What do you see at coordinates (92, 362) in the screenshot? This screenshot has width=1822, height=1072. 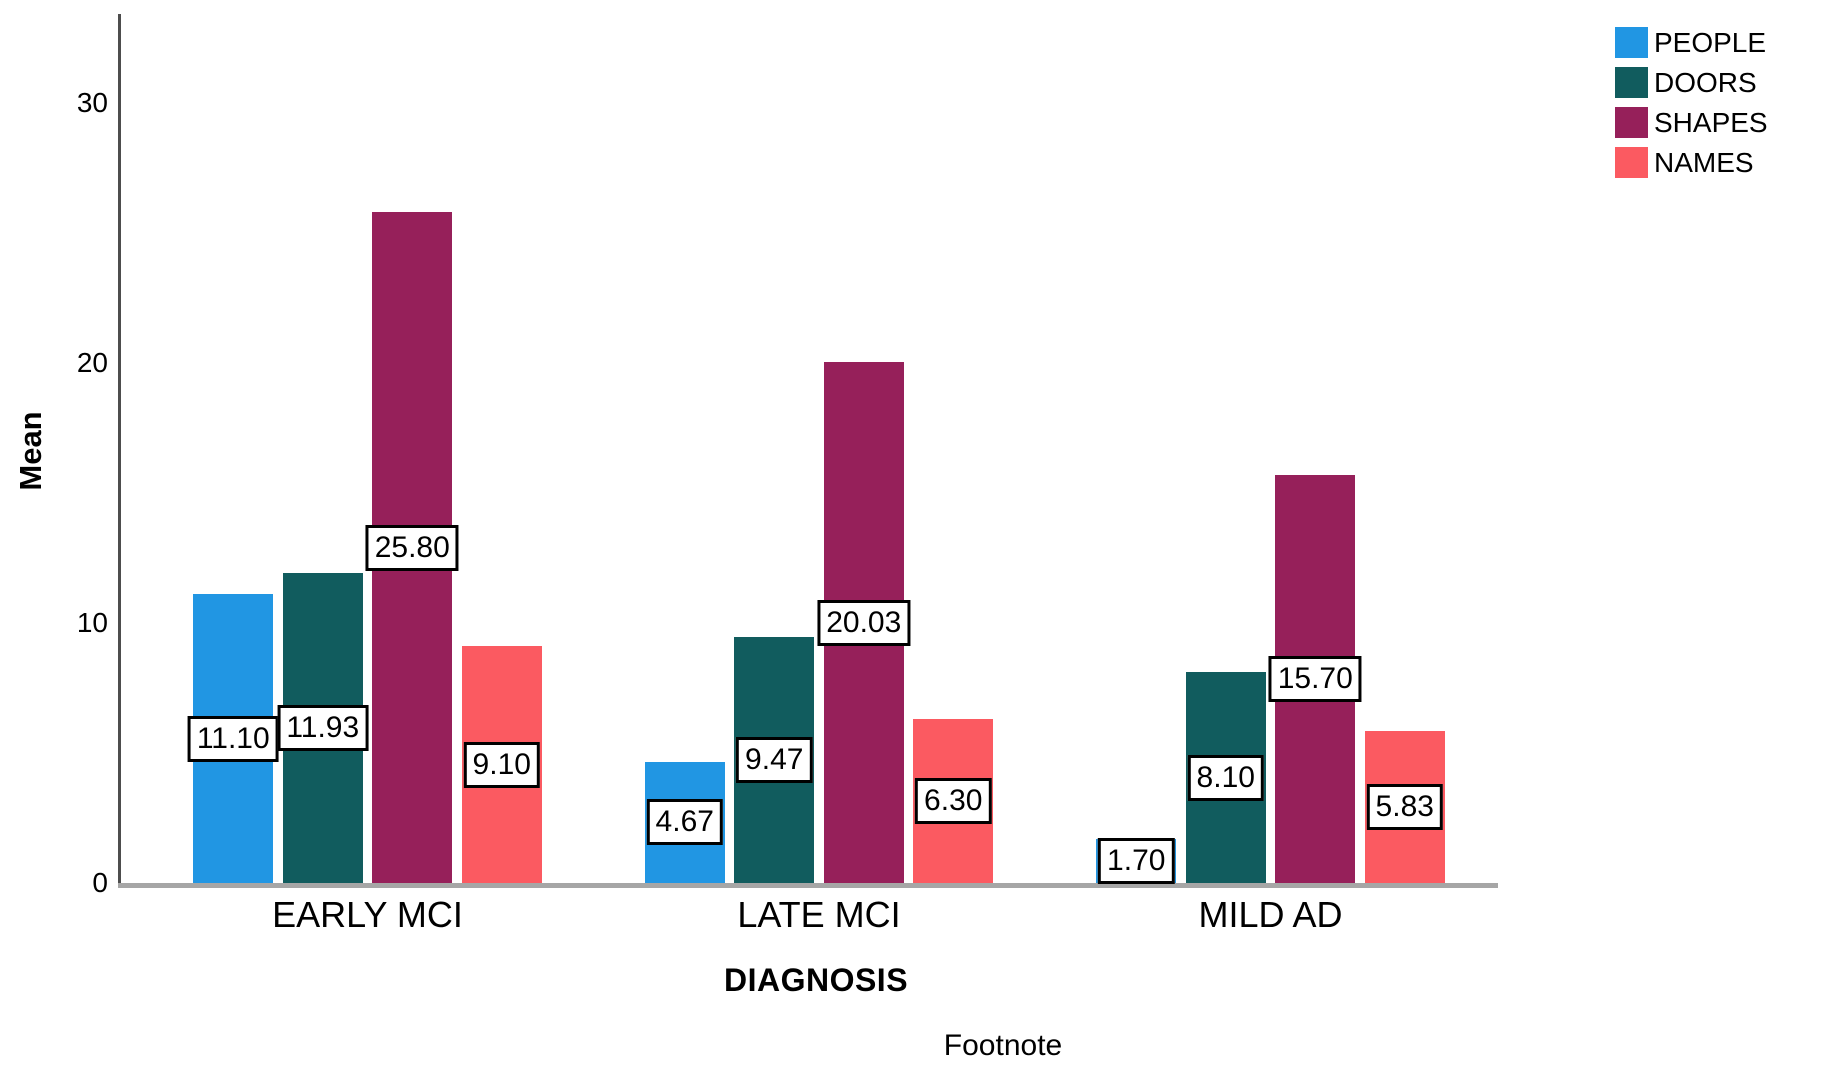 I see `y-tick-label: 20` at bounding box center [92, 362].